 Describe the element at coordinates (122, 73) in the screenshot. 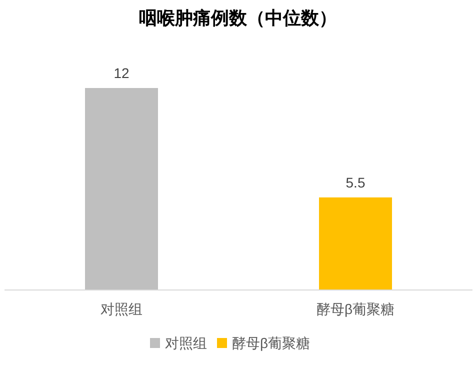

I see `data-label: 12` at that location.